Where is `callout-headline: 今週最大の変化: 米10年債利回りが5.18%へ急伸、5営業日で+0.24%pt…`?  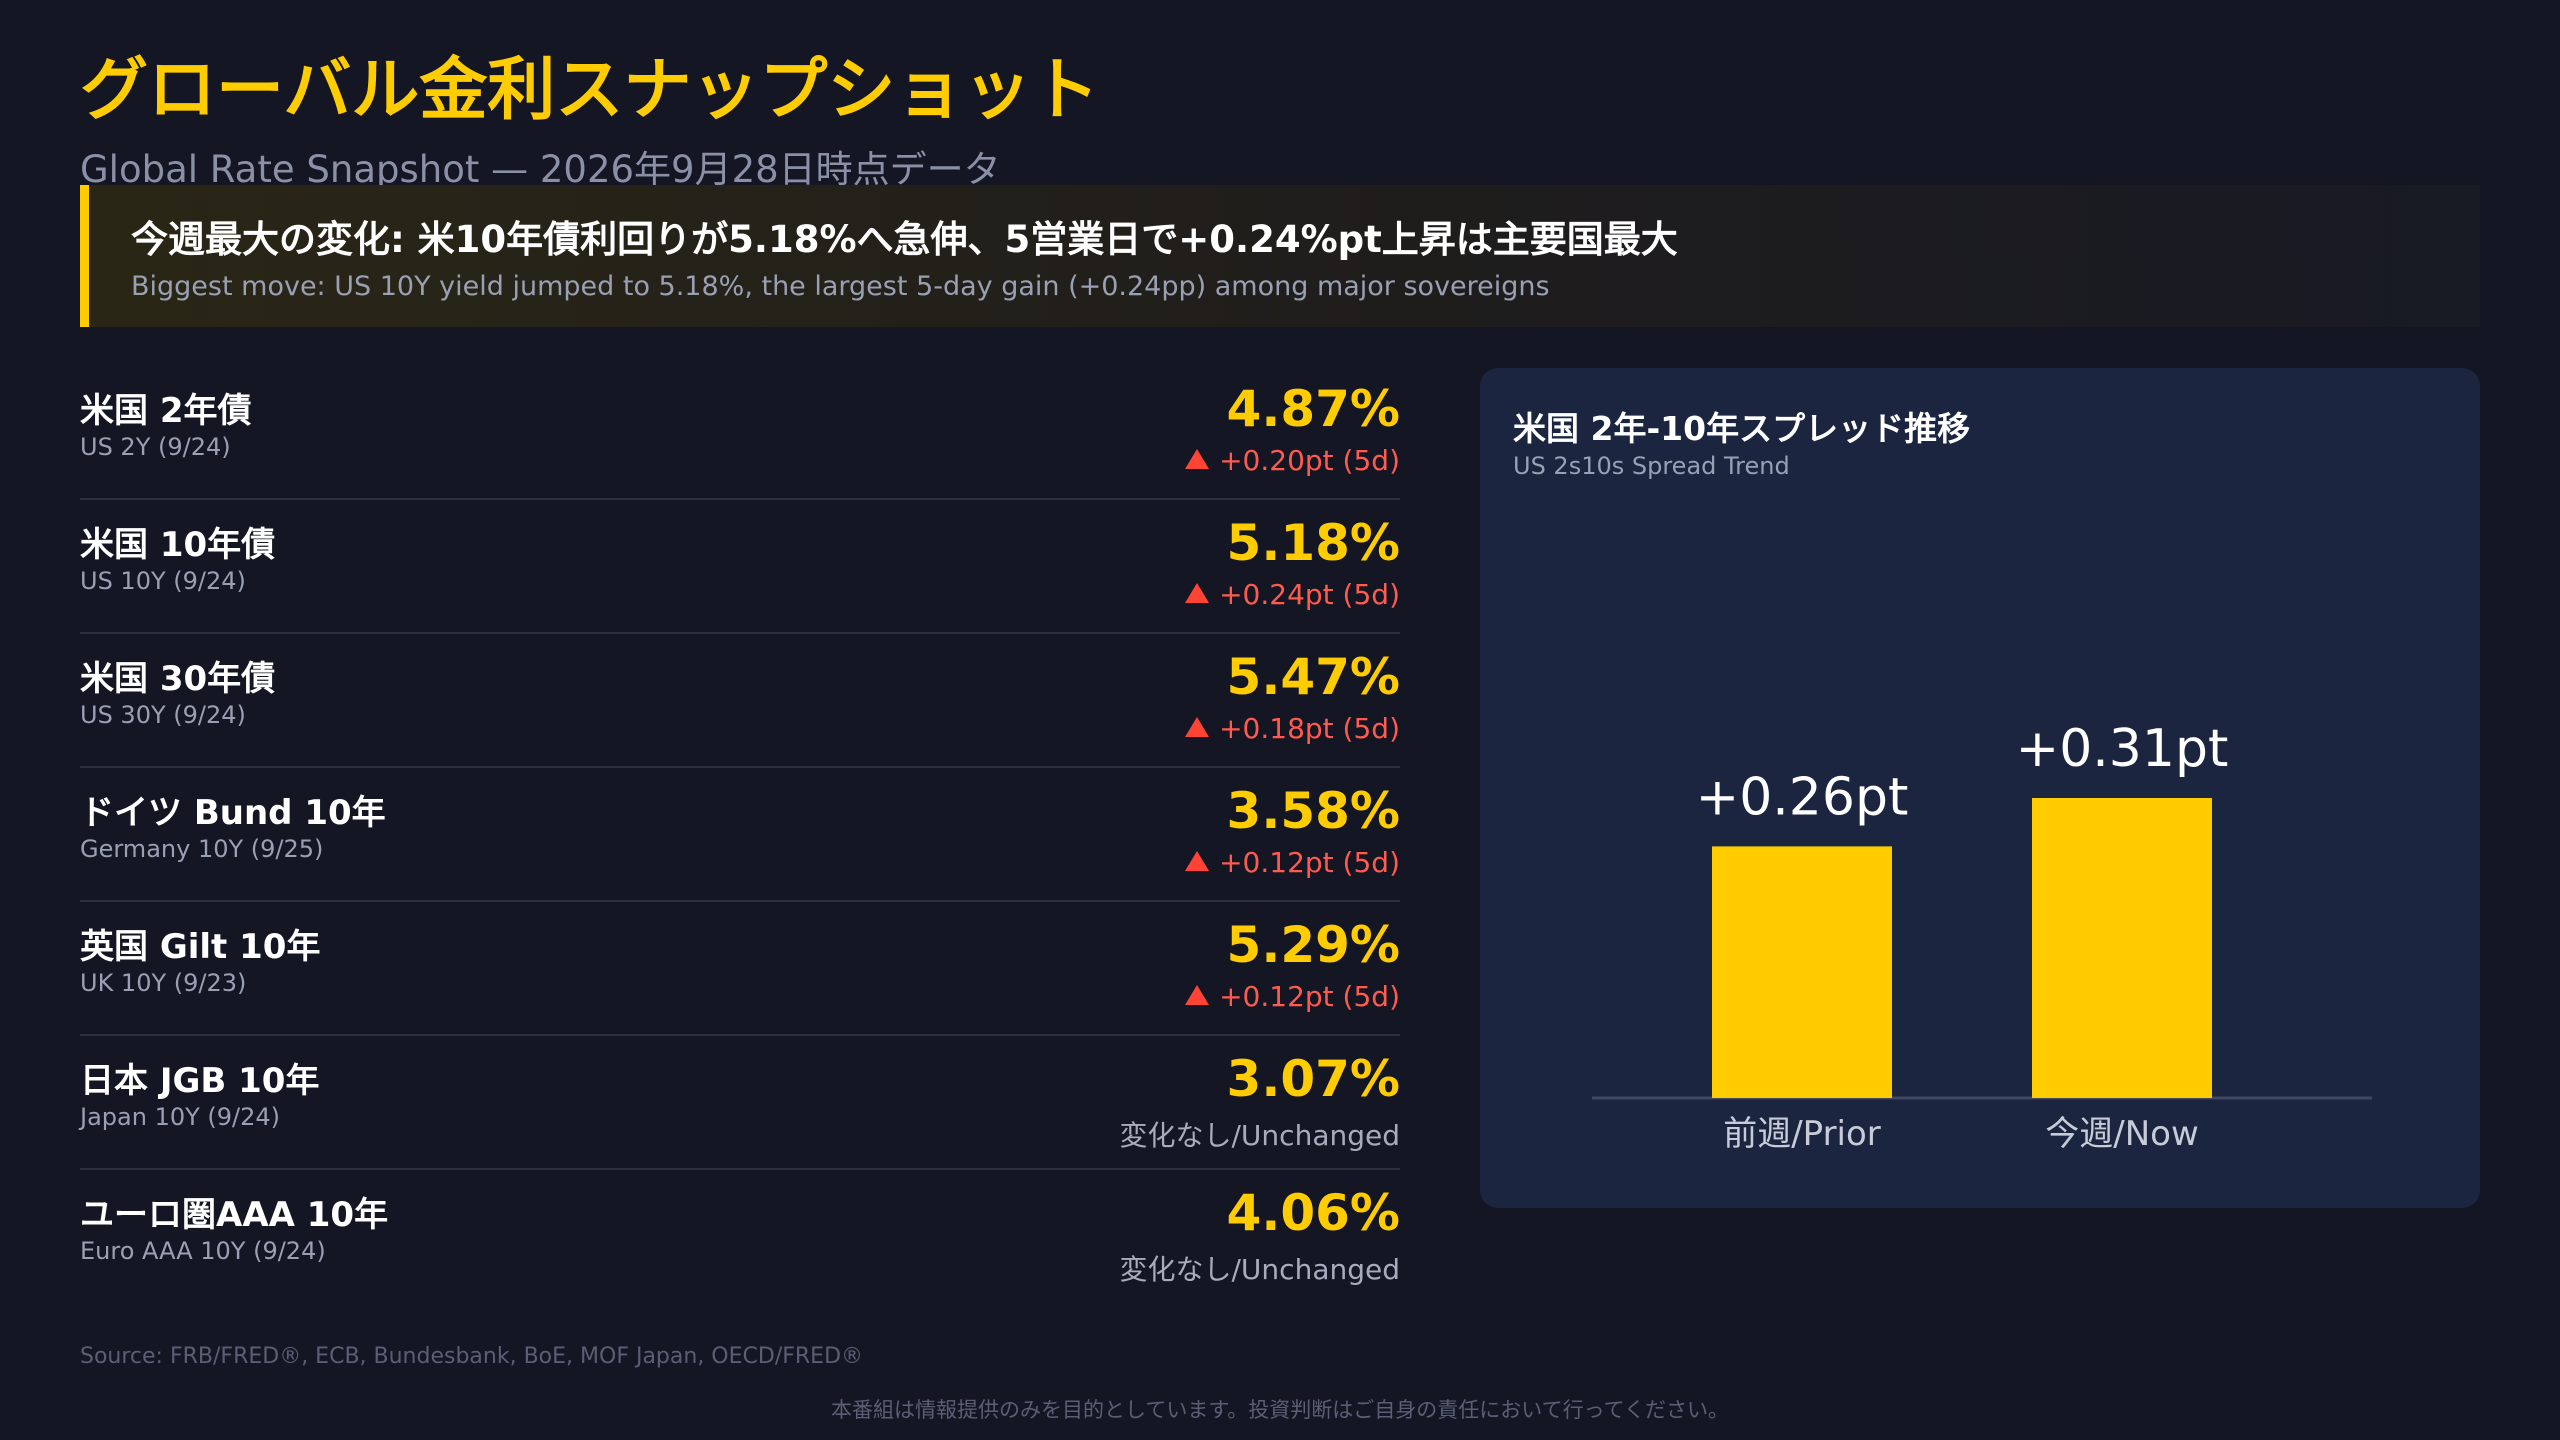 callout-headline: 今週最大の変化: 米10年債利回りが5.18%へ急伸、5営業日で+0.24%pt… is located at coordinates (904, 239).